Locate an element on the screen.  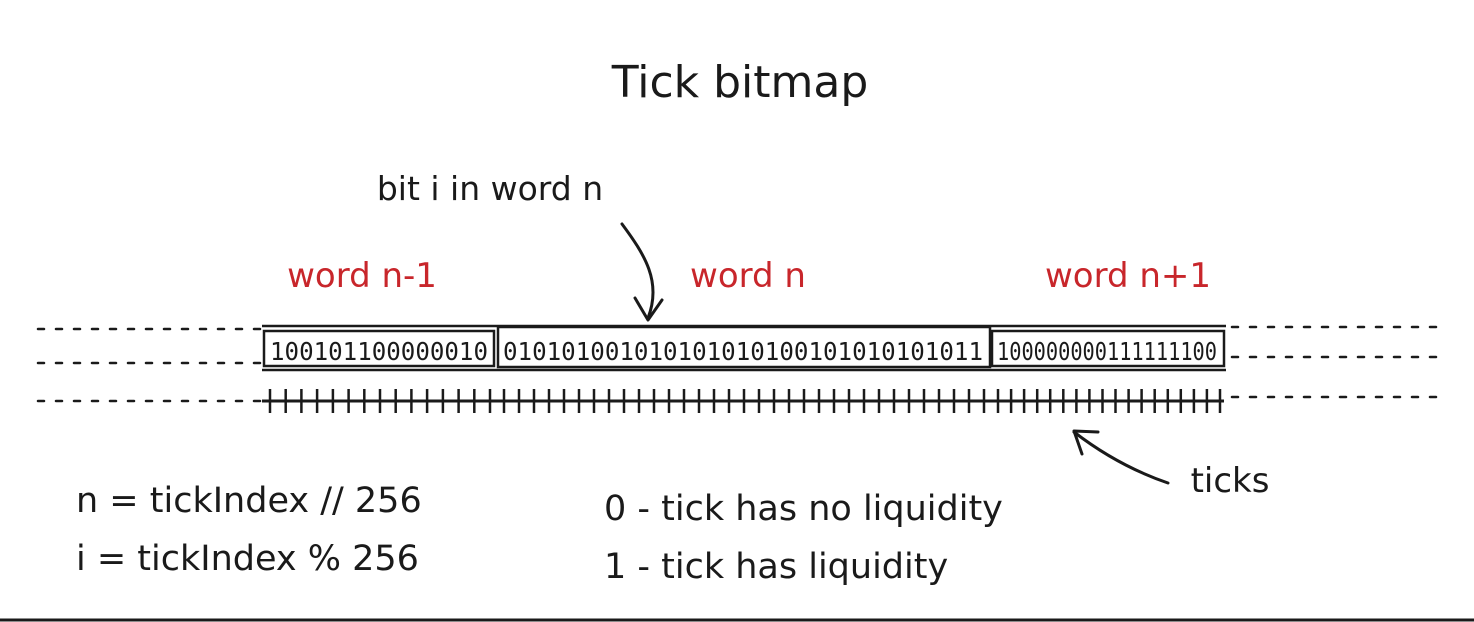
formula-word-index: n = tickIndex // 256 is located at coordinates (249, 501).